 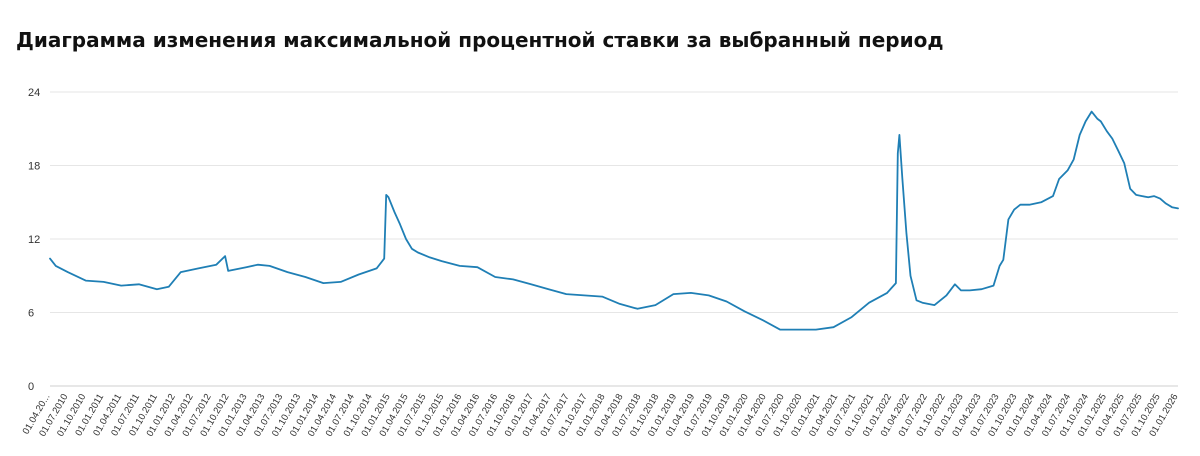 What do you see at coordinates (31, 314) in the screenshot?
I see `y-tick-label: 6` at bounding box center [31, 314].